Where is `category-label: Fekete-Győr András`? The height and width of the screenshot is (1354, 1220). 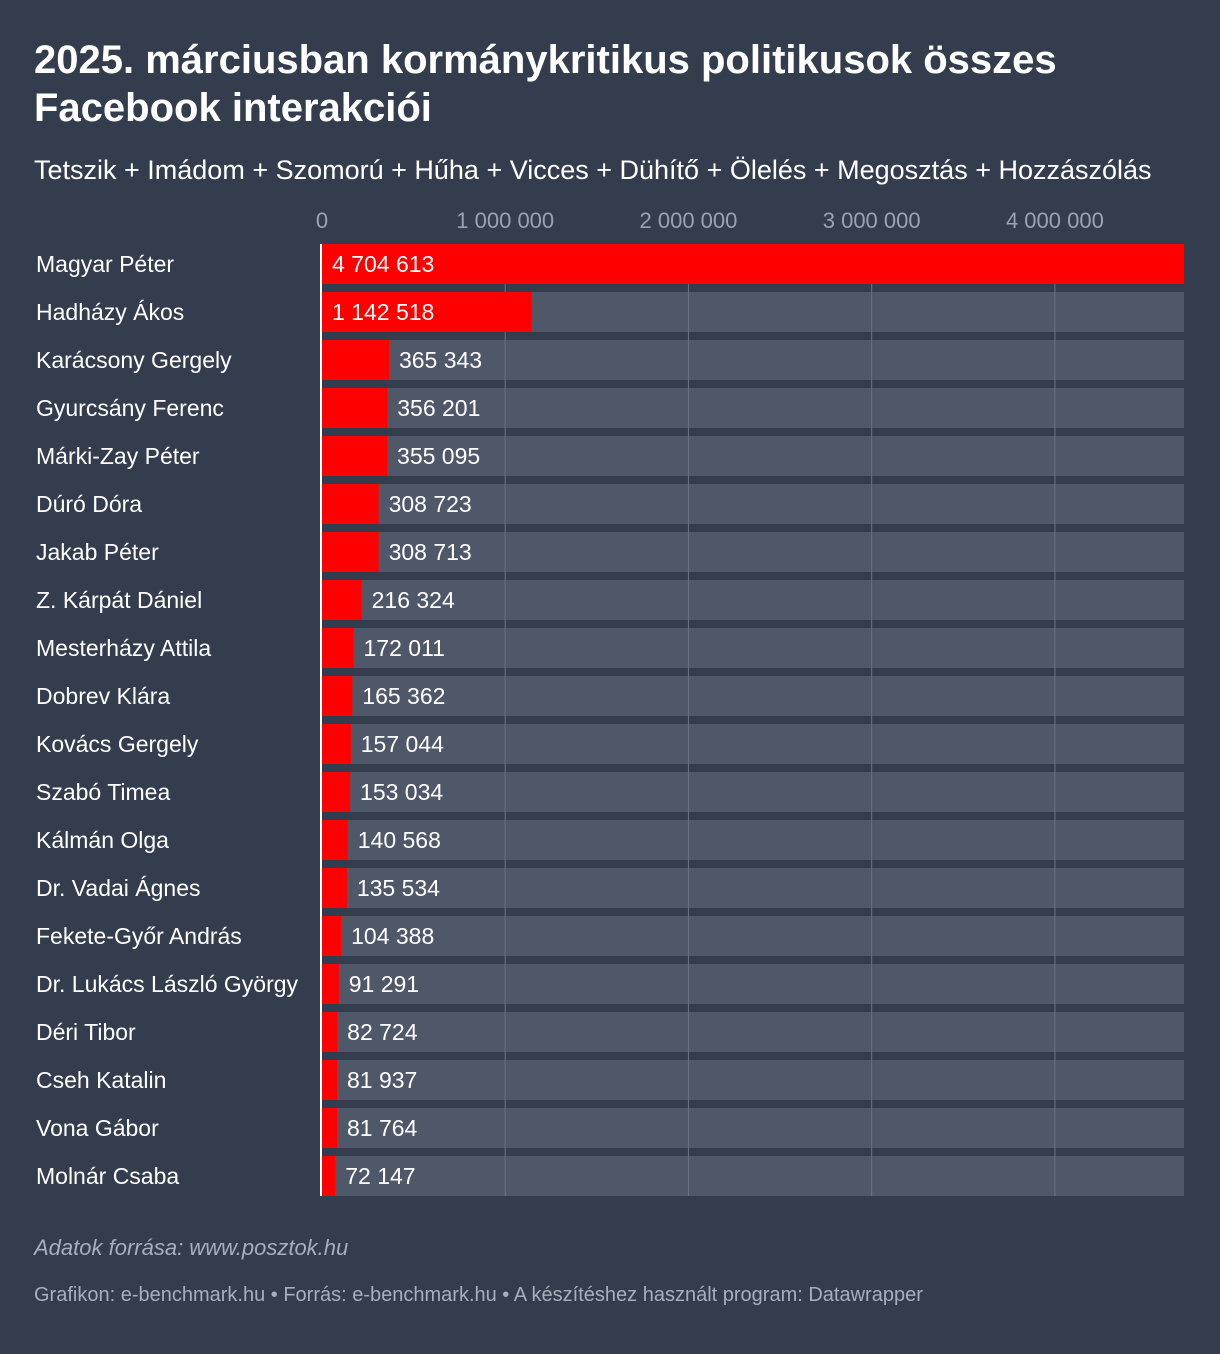 category-label: Fekete-Győr András is located at coordinates (139, 936).